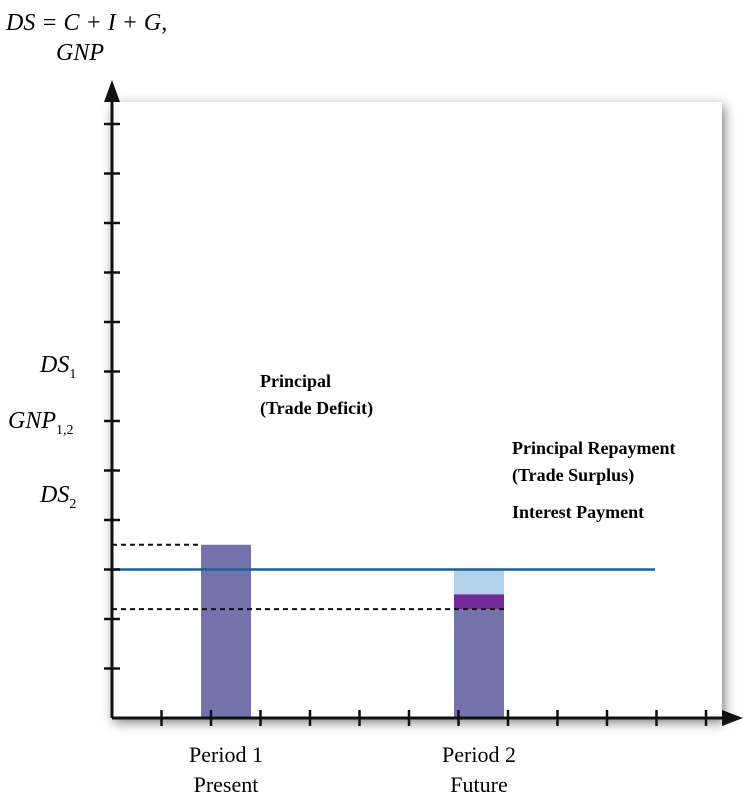  I want to click on level-label-gnp: GNP1,2, so click(41, 423).